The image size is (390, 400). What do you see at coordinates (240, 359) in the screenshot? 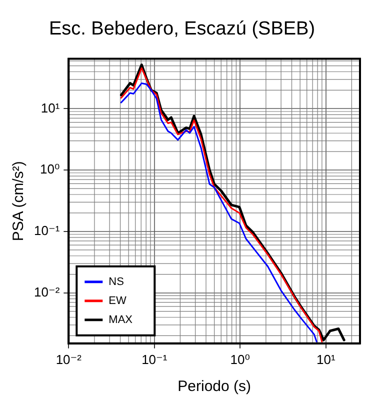
I see `x-tick-label: 10⁰` at bounding box center [240, 359].